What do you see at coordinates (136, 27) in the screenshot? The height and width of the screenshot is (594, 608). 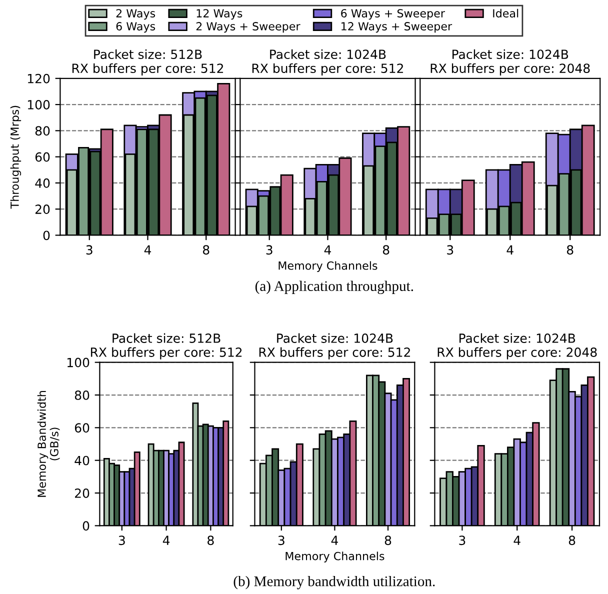 I see `legend-label: 6 Ways` at bounding box center [136, 27].